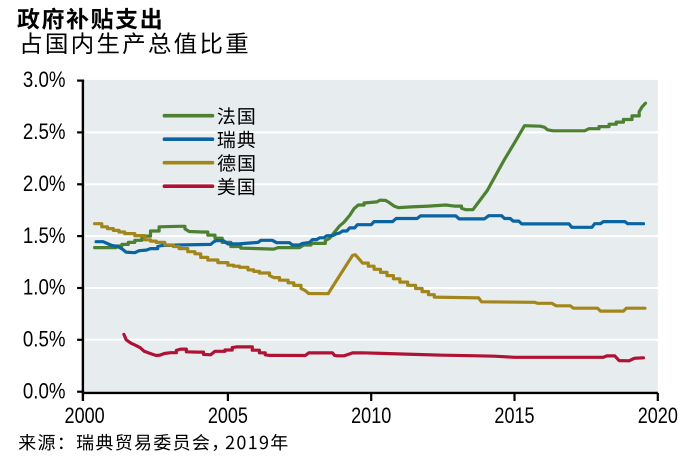 This screenshot has height=461, width=685. What do you see at coordinates (44, 81) in the screenshot?
I see `svg-text: 3.0%` at bounding box center [44, 81].